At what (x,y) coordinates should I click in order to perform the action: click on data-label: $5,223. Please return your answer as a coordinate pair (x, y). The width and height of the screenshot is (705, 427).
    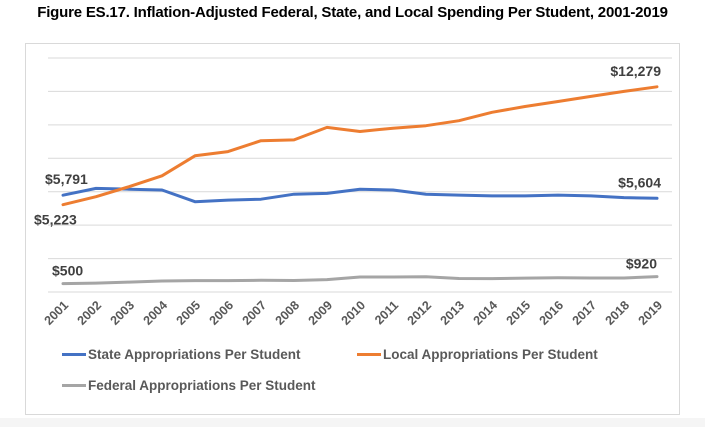
    Looking at the image, I should click on (55, 220).